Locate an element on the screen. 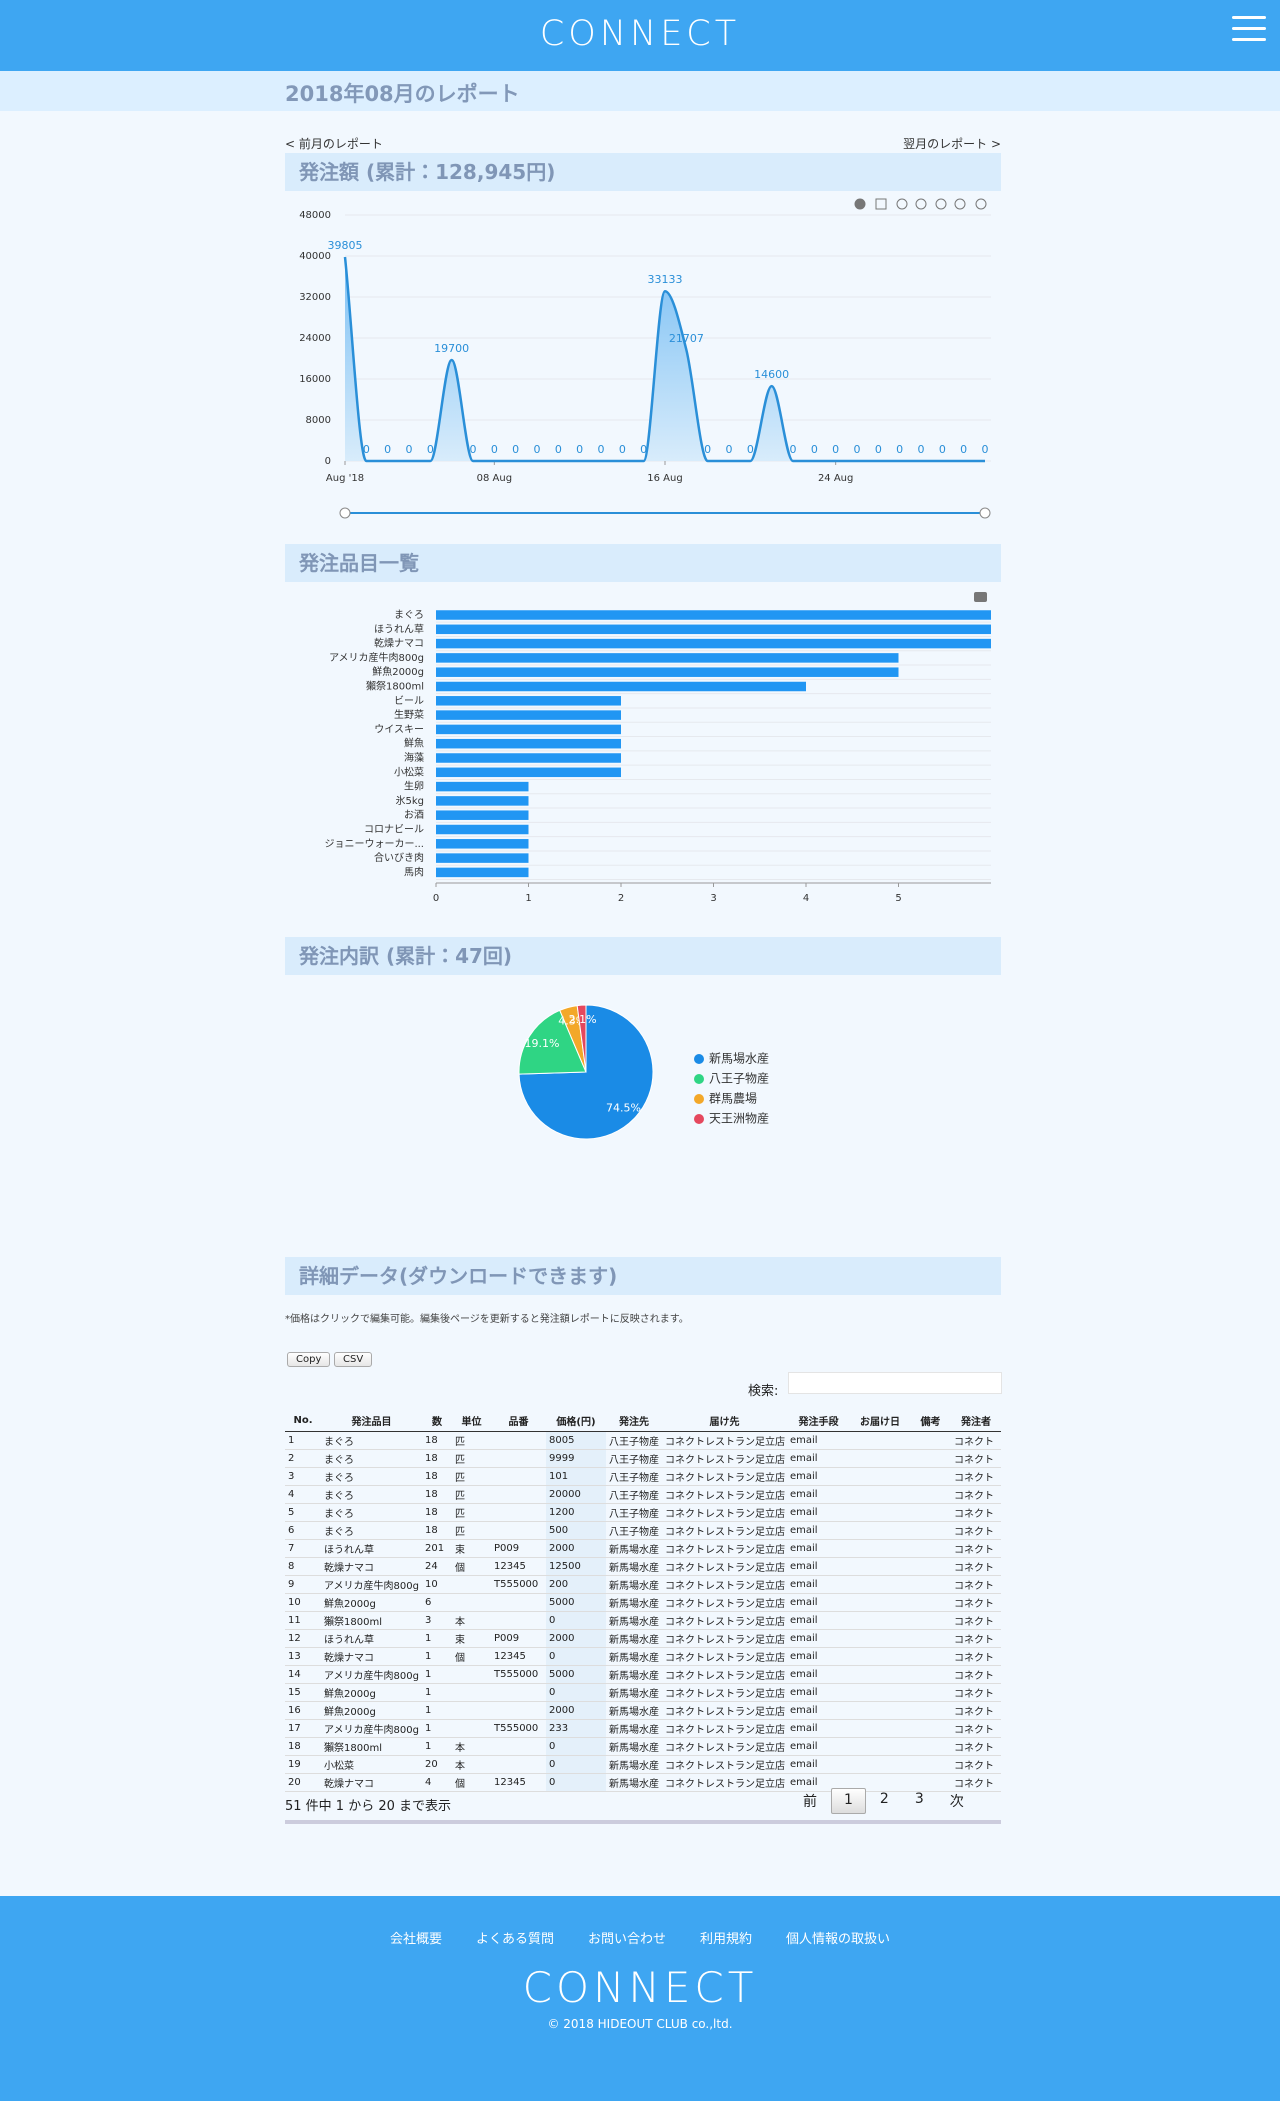 This screenshot has height=2101, width=1280. y-tick-label: 40000 is located at coordinates (315, 256).